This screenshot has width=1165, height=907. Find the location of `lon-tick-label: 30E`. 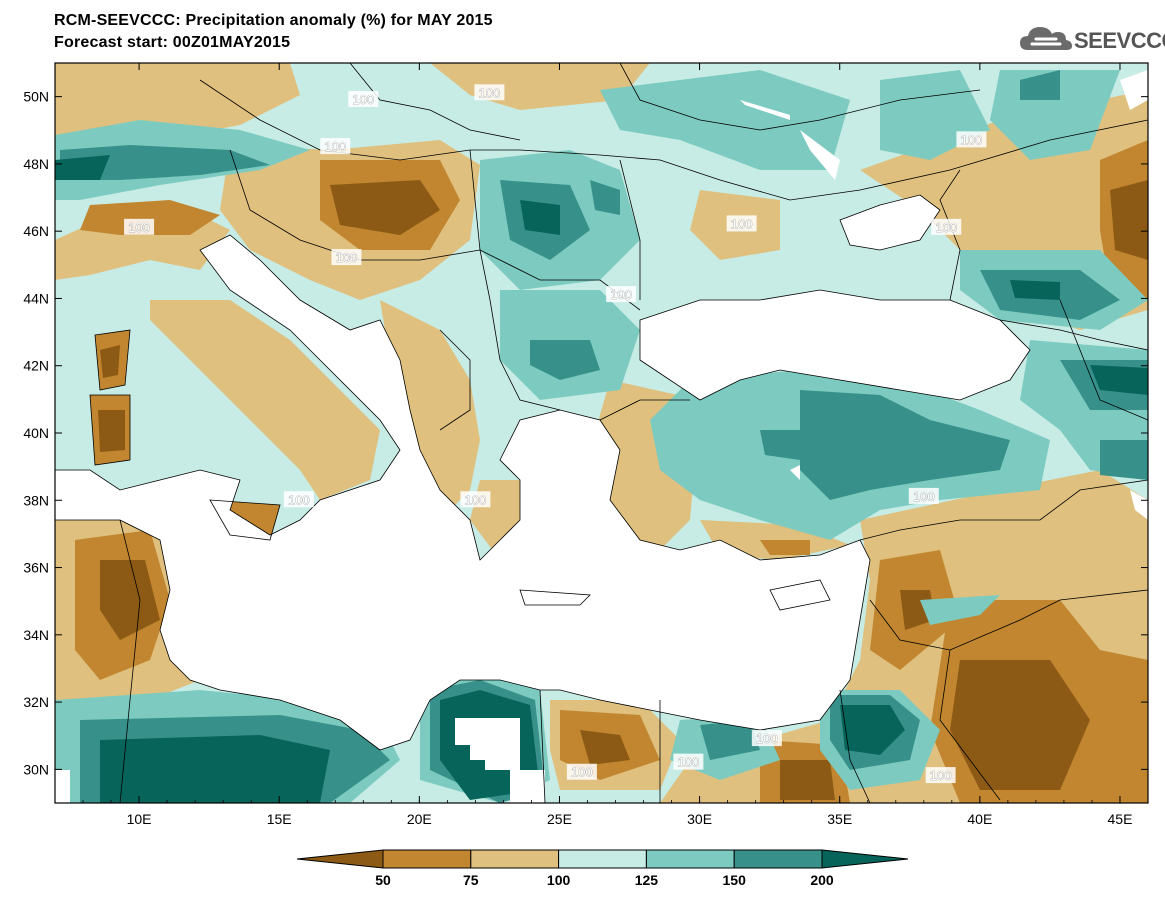

lon-tick-label: 30E is located at coordinates (699, 819).